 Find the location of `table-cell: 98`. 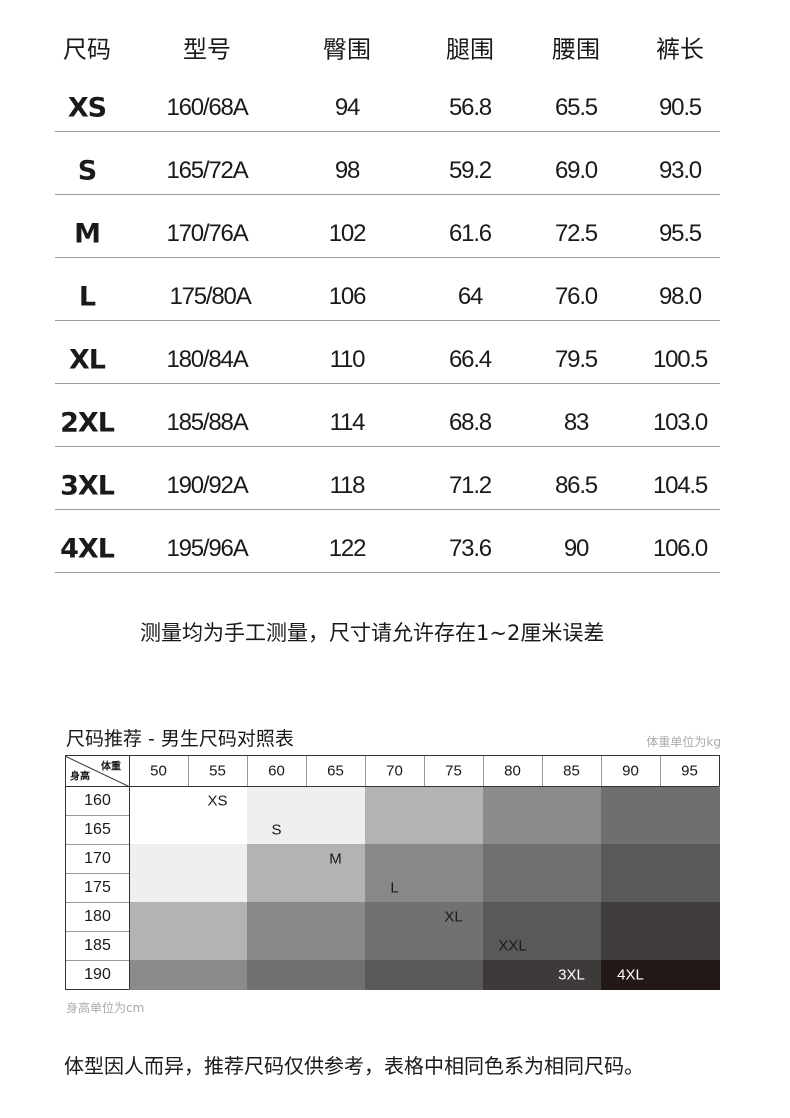

table-cell: 98 is located at coordinates (347, 170).